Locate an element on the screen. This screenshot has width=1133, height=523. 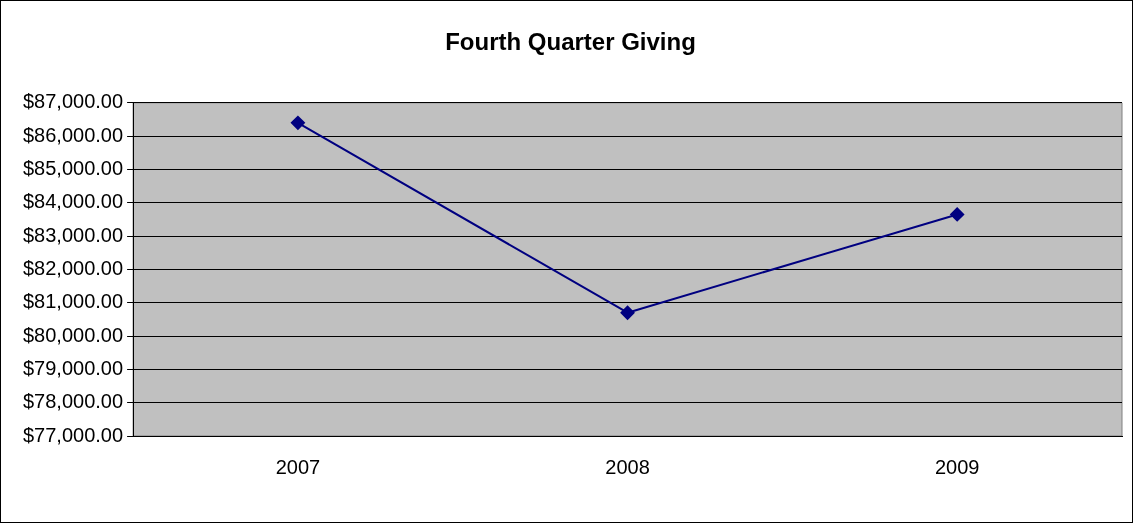
y-tick-label: $87,000.00 is located at coordinates (73, 101).